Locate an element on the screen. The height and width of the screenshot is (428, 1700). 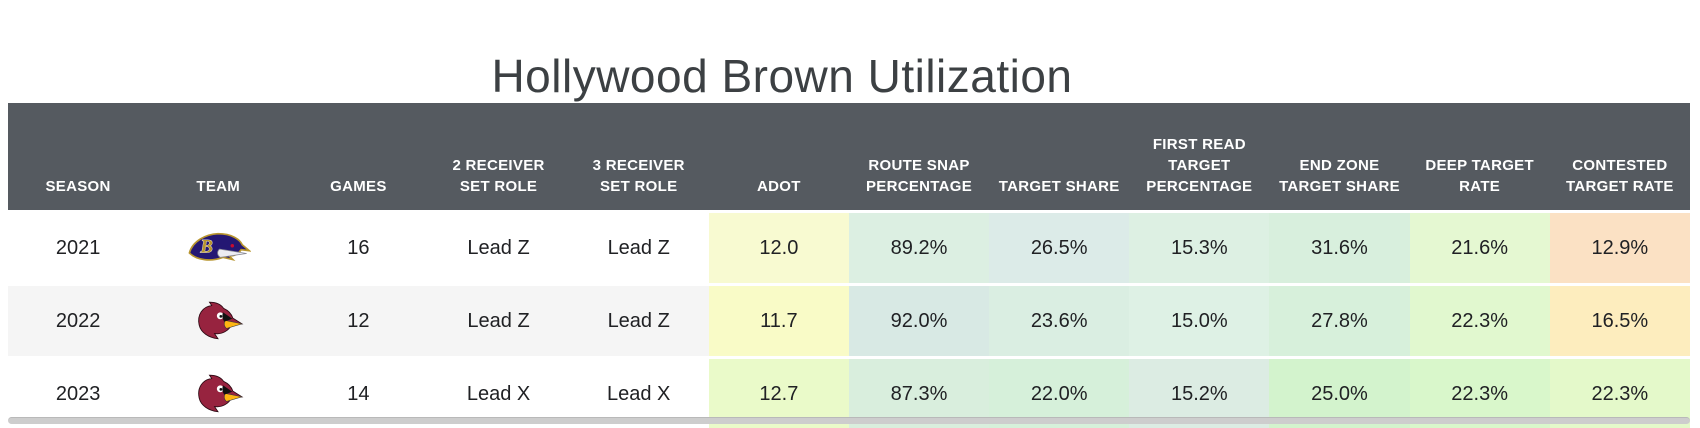
cell-contested_target_rate: 22.3% is located at coordinates (1619, 392).